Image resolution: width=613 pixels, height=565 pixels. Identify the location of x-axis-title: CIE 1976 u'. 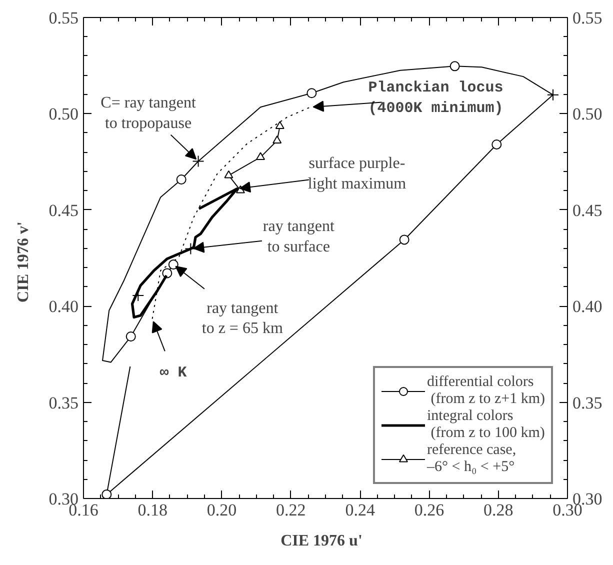
(321, 541).